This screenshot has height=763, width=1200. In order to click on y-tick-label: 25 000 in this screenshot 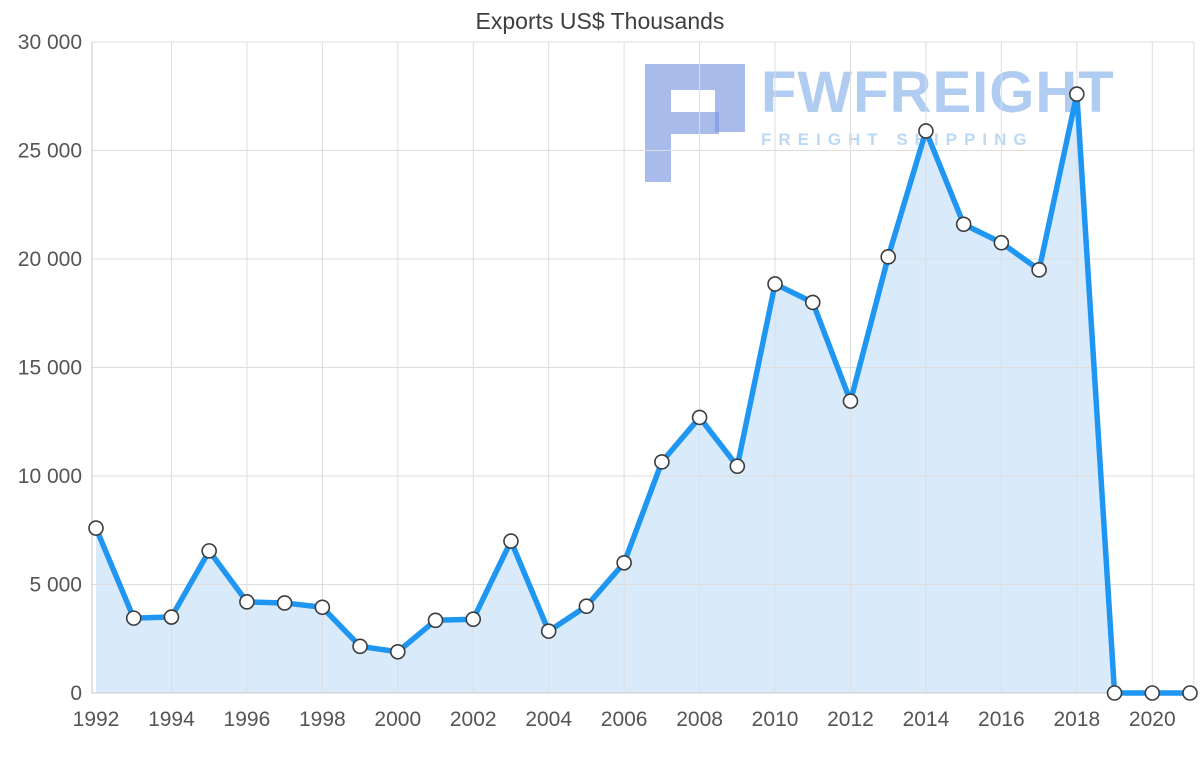, I will do `click(50, 151)`.